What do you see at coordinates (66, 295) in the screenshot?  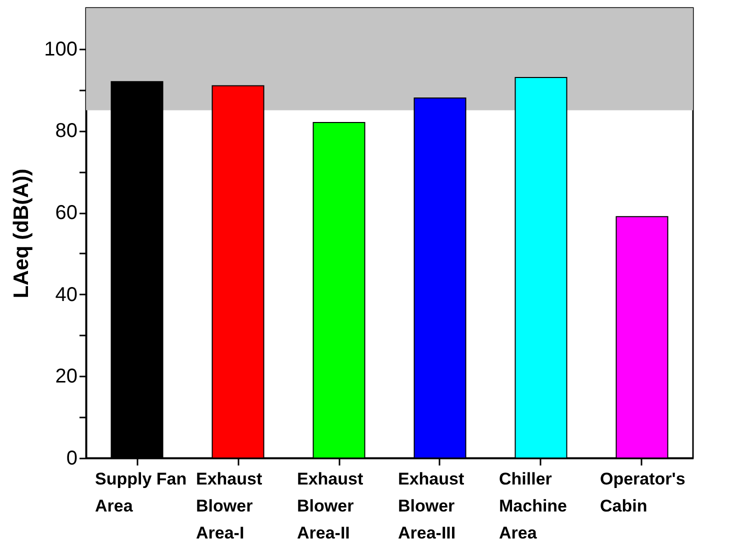 I see `y-tick-label: 40` at bounding box center [66, 295].